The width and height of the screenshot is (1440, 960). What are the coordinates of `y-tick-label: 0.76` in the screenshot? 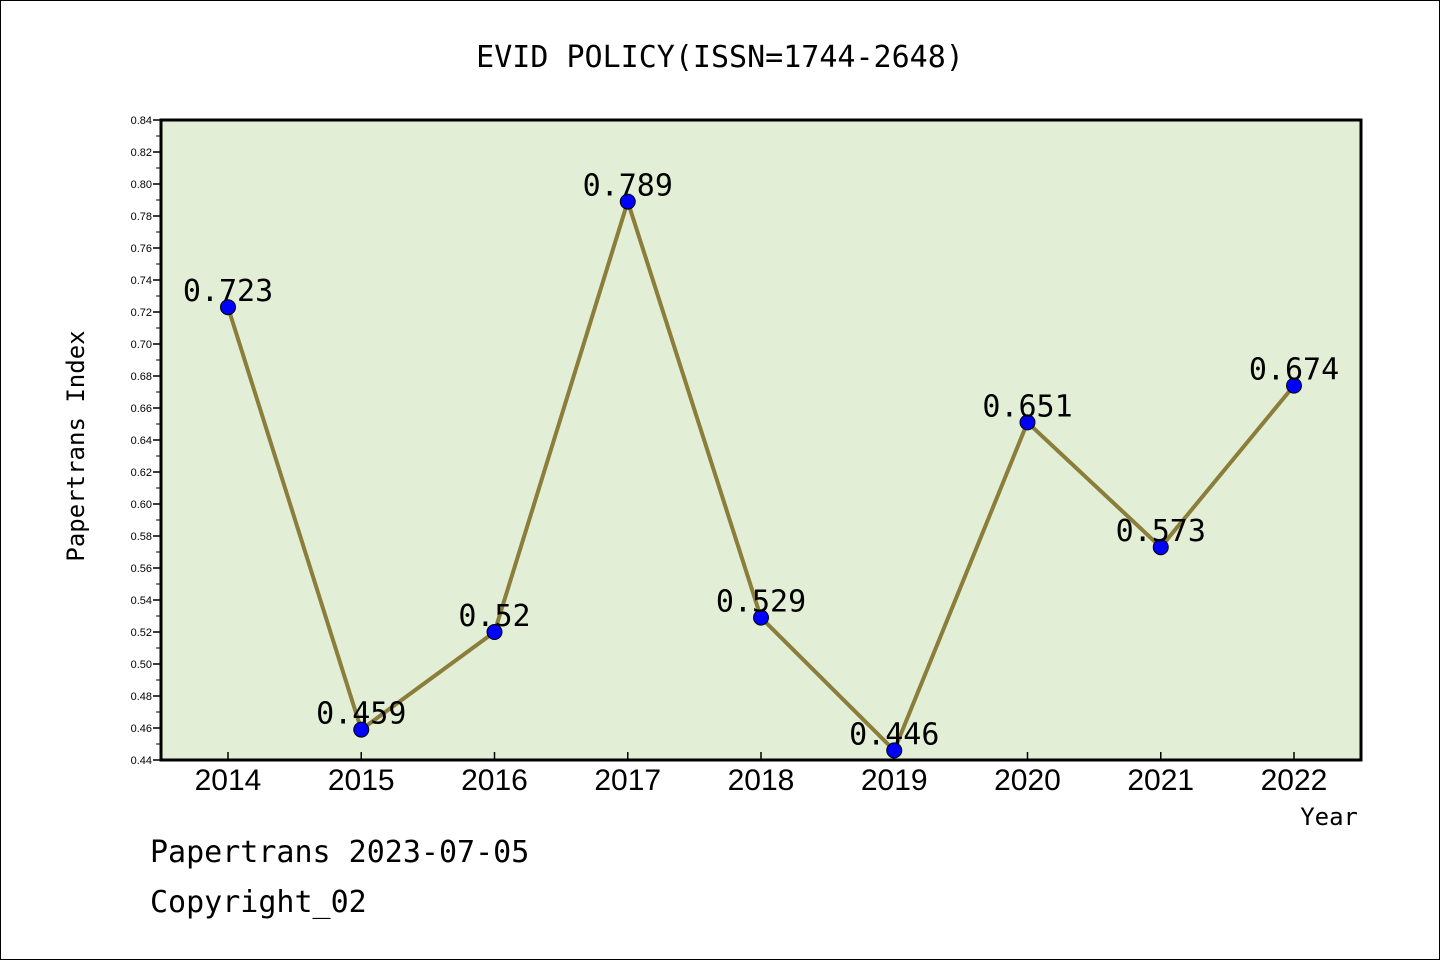 It's located at (141, 249).